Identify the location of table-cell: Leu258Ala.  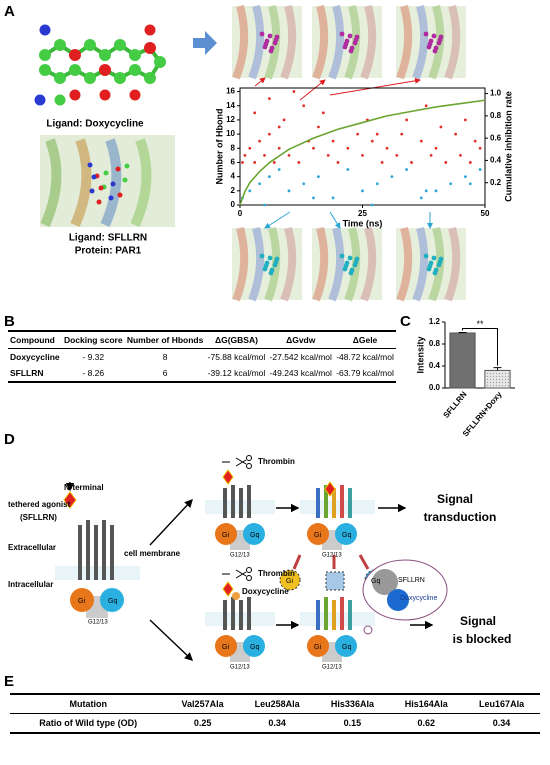
(277, 704).